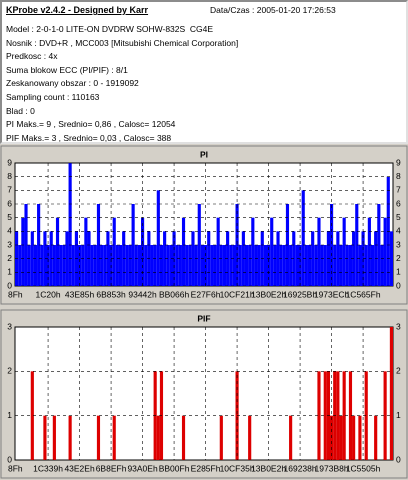 Image resolution: width=408 pixels, height=480 pixels. What do you see at coordinates (9, 162) in the screenshot?
I see `y-tick-label: 9` at bounding box center [9, 162].